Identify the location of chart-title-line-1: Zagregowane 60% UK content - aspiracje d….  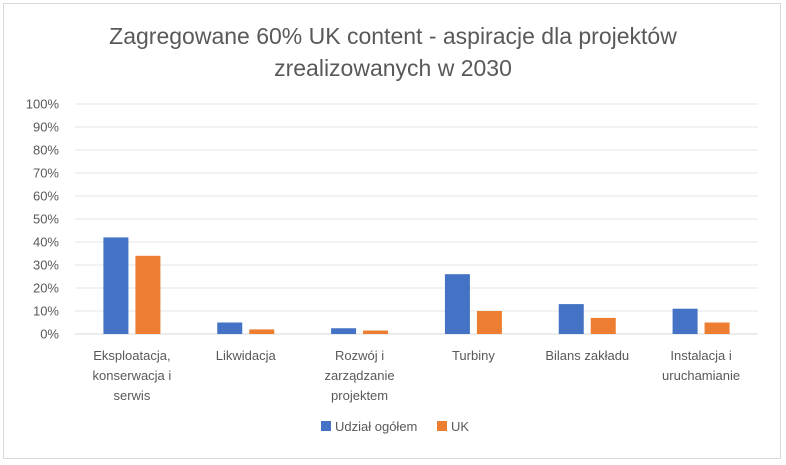
(393, 36).